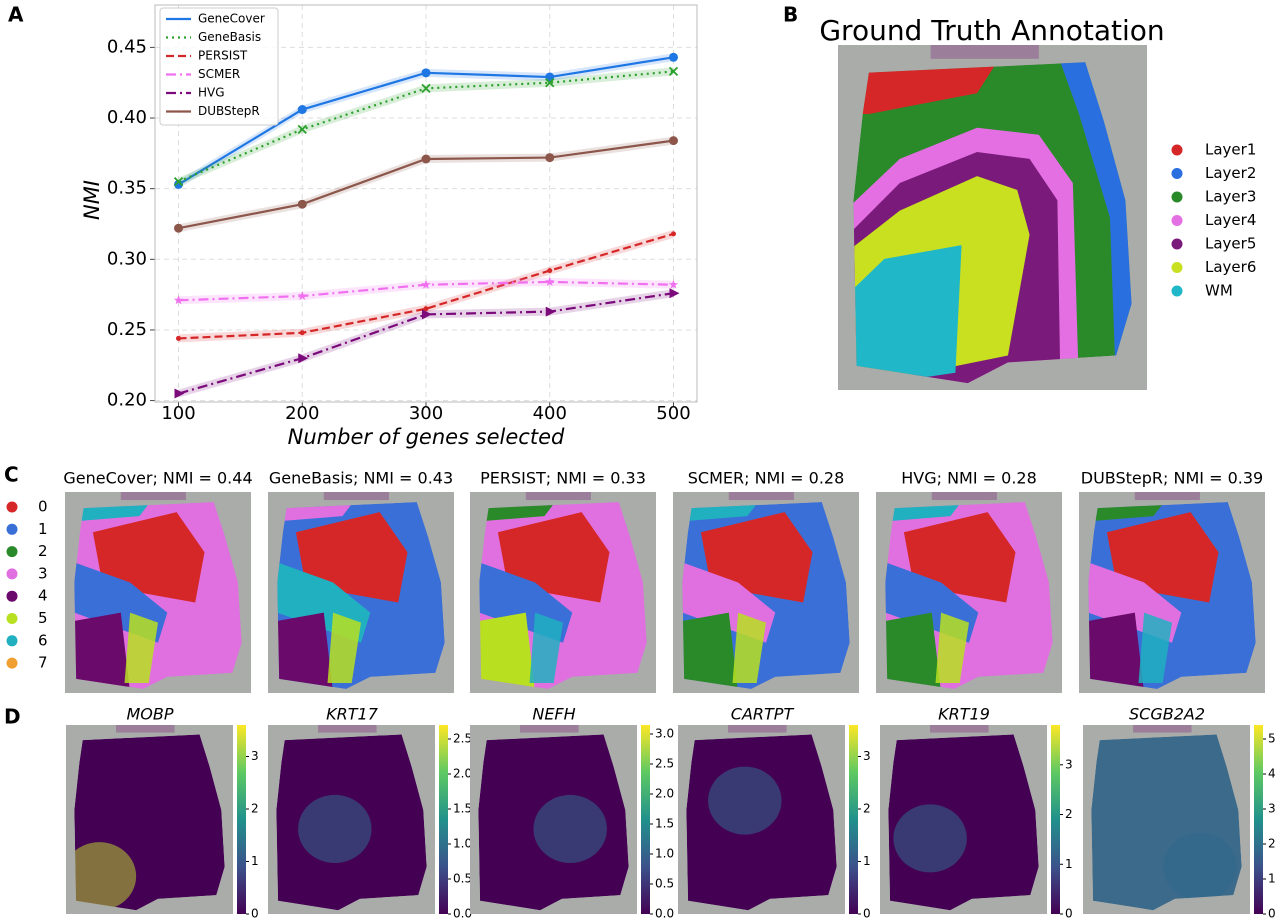 The image size is (1280, 924). What do you see at coordinates (1172, 478) in the screenshot?
I see `subplot-title: DUBStepR; NMI = 0.39` at bounding box center [1172, 478].